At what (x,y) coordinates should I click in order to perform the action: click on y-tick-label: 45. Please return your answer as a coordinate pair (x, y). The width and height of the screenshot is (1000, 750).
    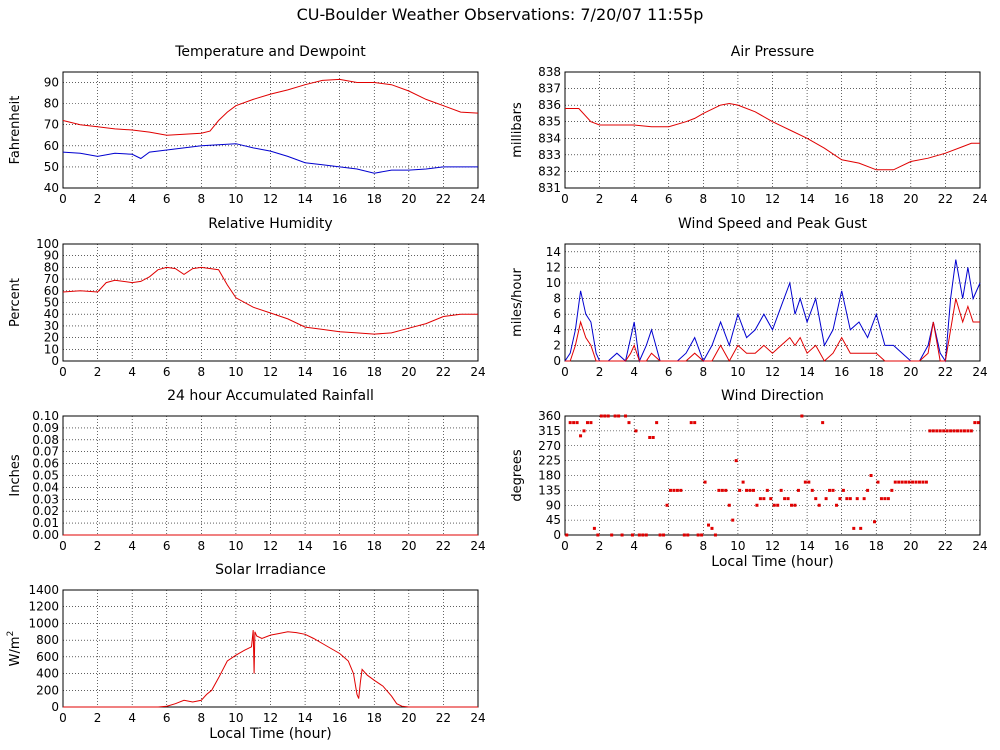
    Looking at the image, I should click on (553, 520).